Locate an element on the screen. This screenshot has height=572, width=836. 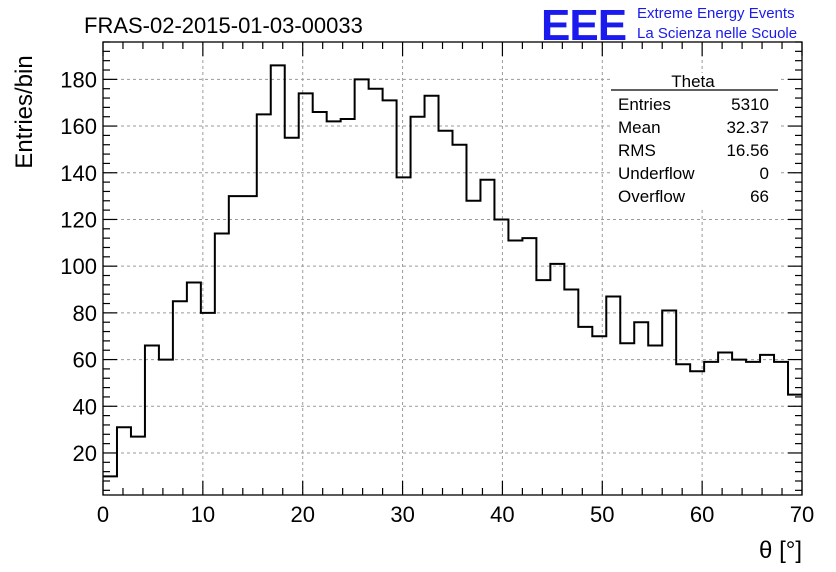
stats-label-underflow: Underflow is located at coordinates (656, 173).